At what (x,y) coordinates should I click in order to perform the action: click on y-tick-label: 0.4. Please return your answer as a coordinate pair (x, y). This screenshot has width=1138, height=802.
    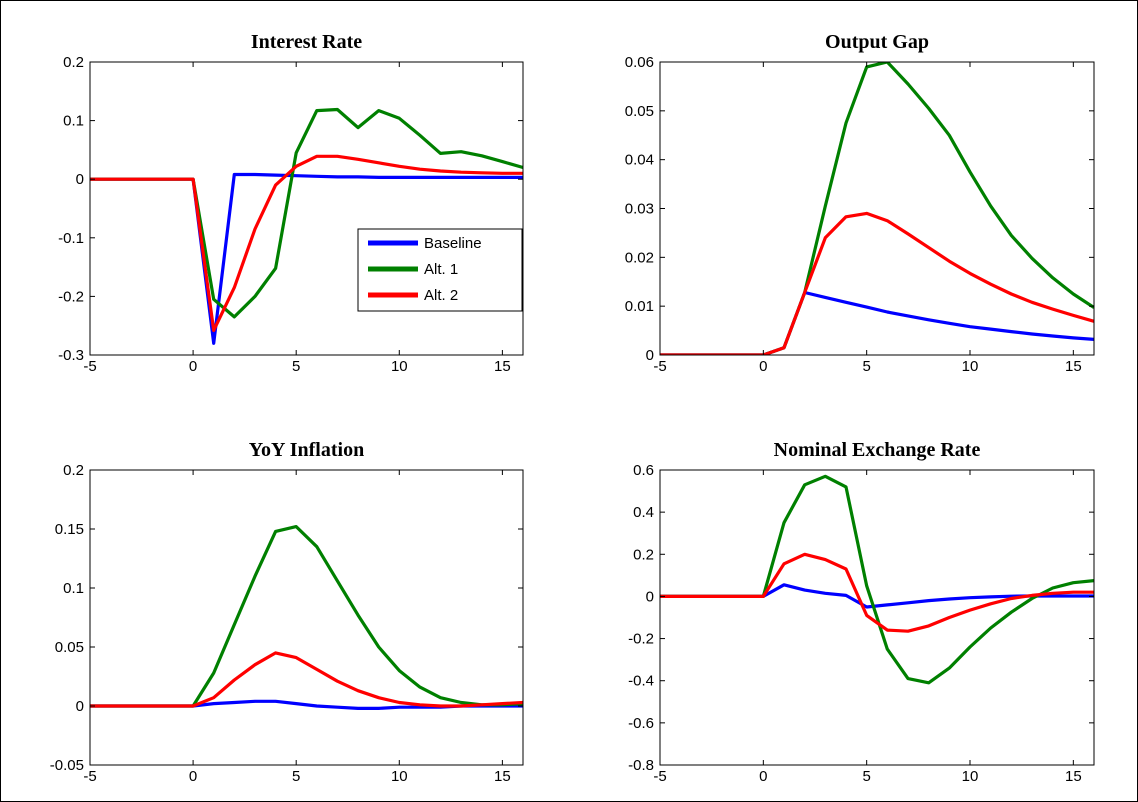
    Looking at the image, I should click on (643, 512).